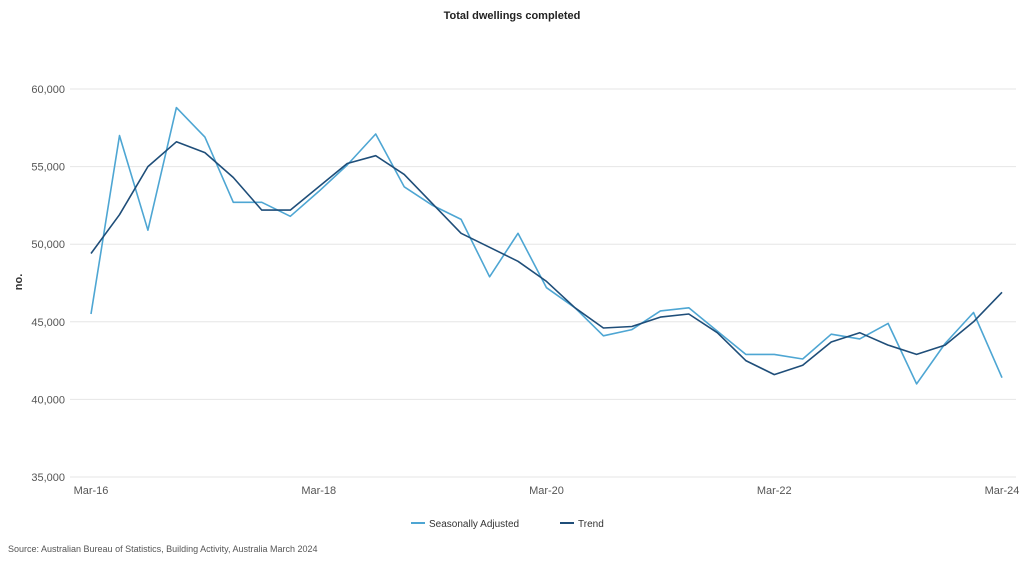 This screenshot has height=569, width=1024. I want to click on chart-title: Total dwellings completed, so click(512, 16).